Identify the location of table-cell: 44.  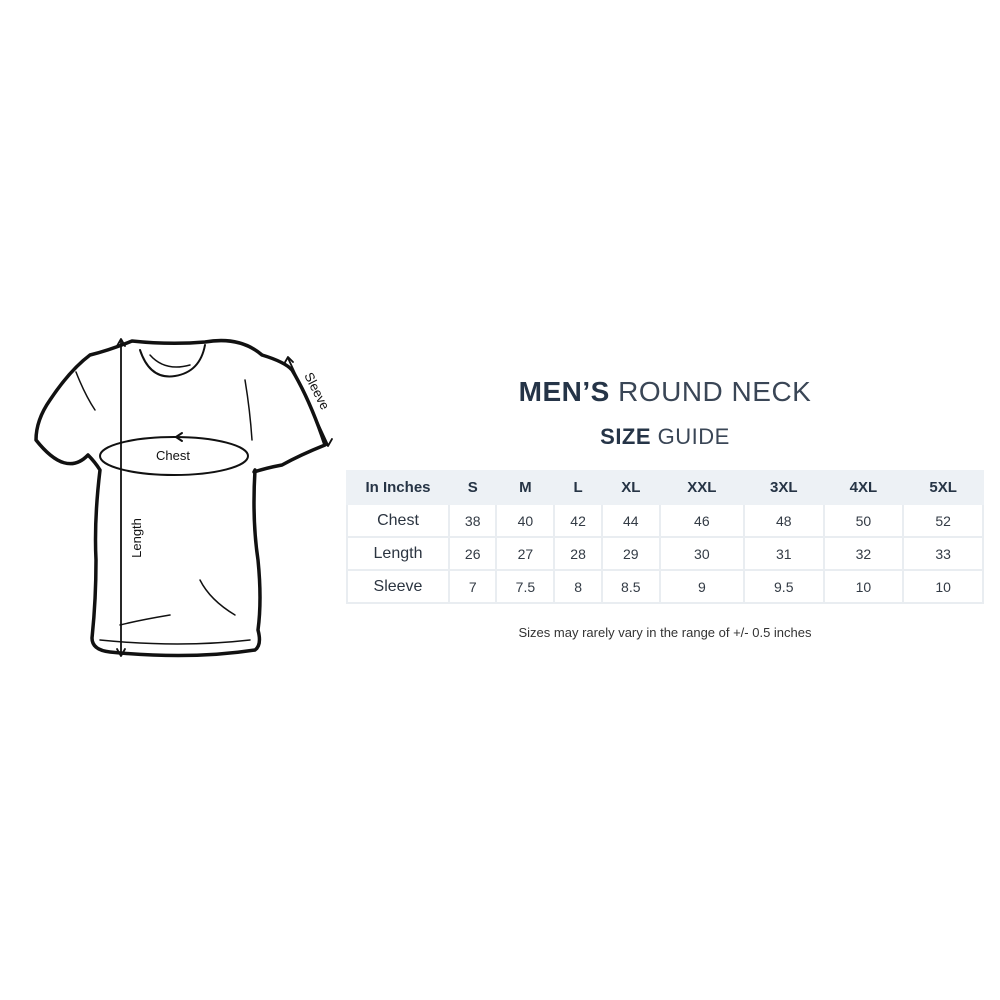
(630, 520).